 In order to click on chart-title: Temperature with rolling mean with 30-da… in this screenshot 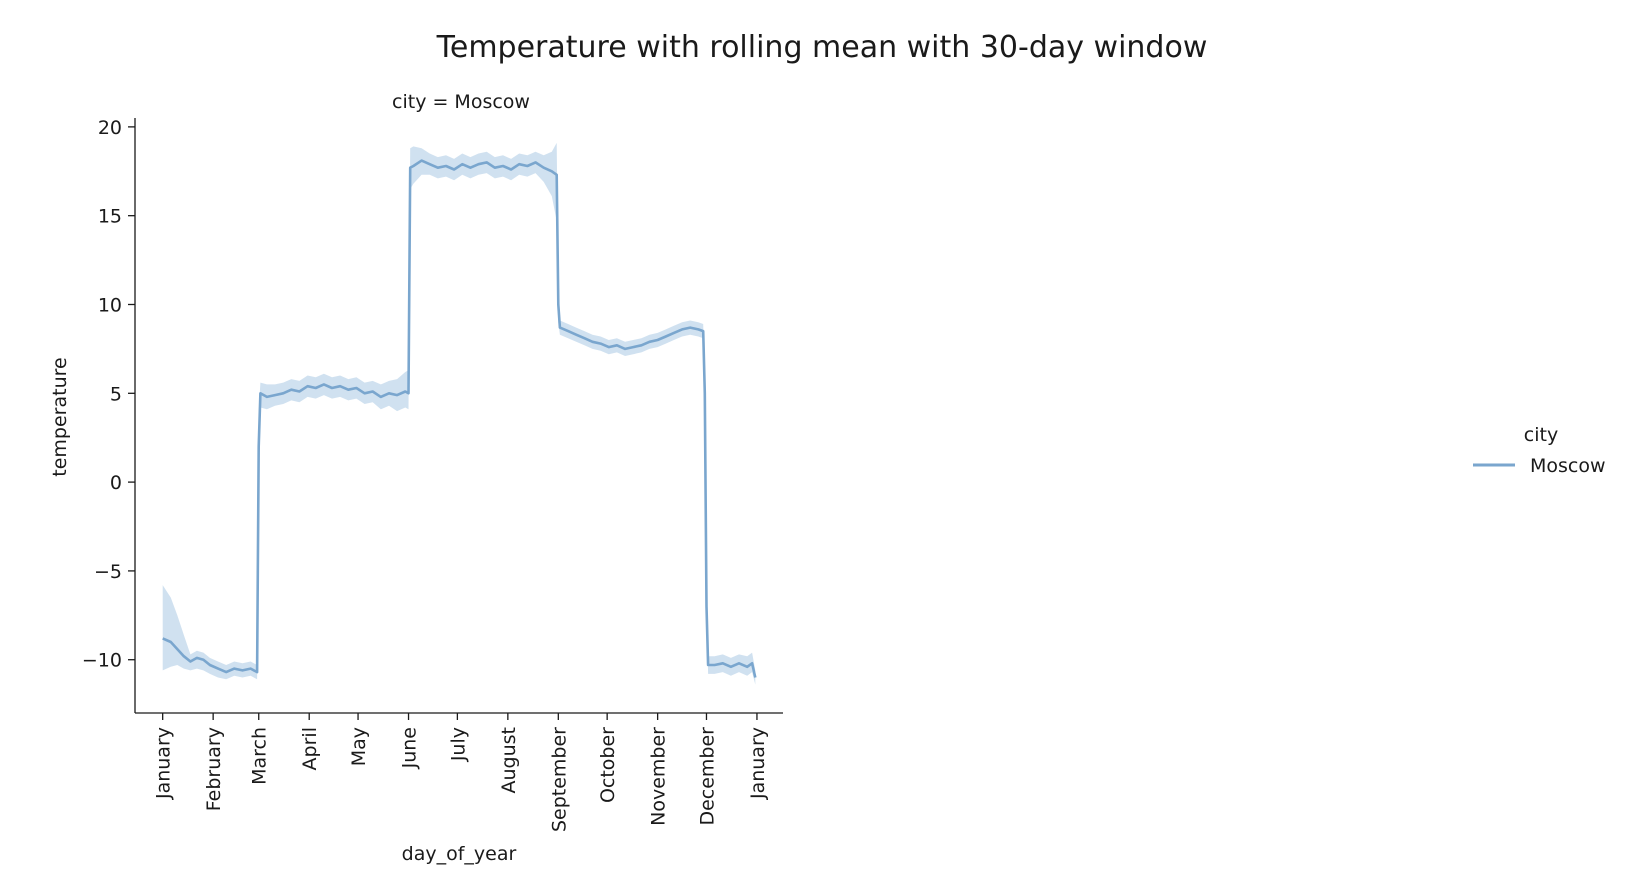, I will do `click(822, 47)`.